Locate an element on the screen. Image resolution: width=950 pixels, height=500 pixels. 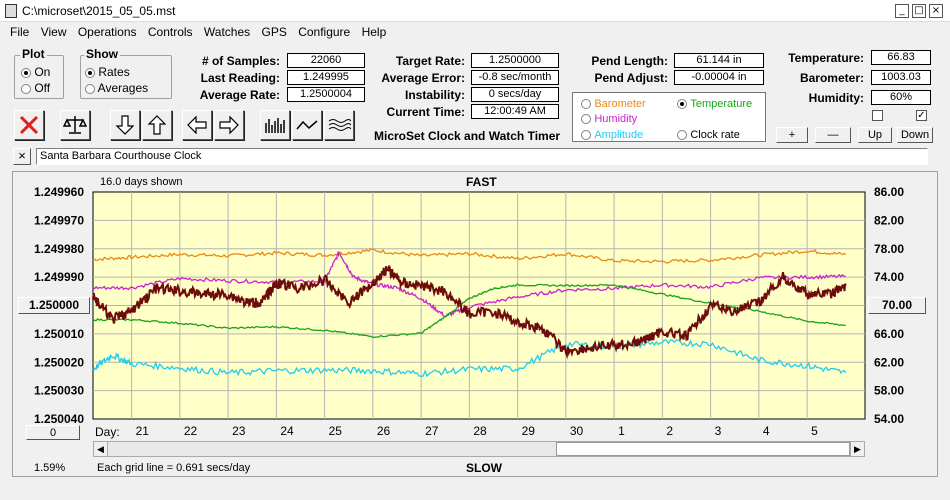
clock-name-input: Santa Barbara Courthouse Clock is located at coordinates (482, 156).